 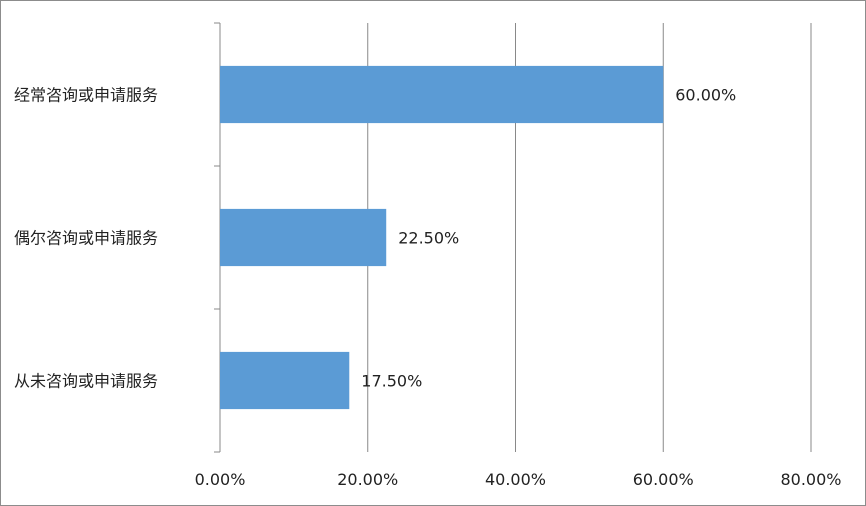 What do you see at coordinates (515, 479) in the screenshot?
I see `x-tick-label-2: 40.00%` at bounding box center [515, 479].